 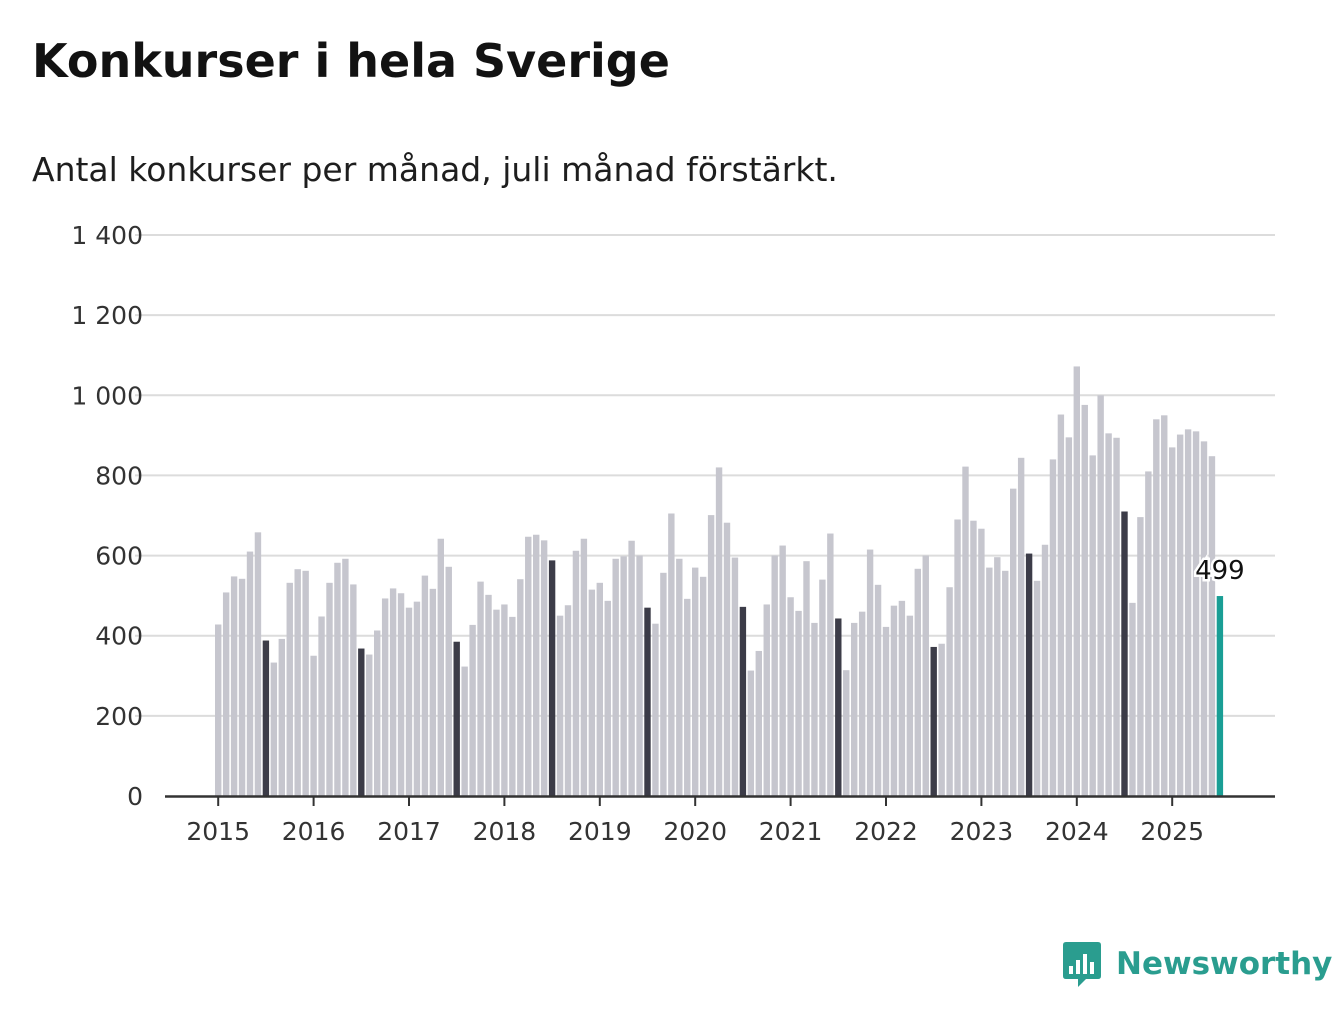 I want to click on latest-value-label: 499, so click(x=1220, y=571).